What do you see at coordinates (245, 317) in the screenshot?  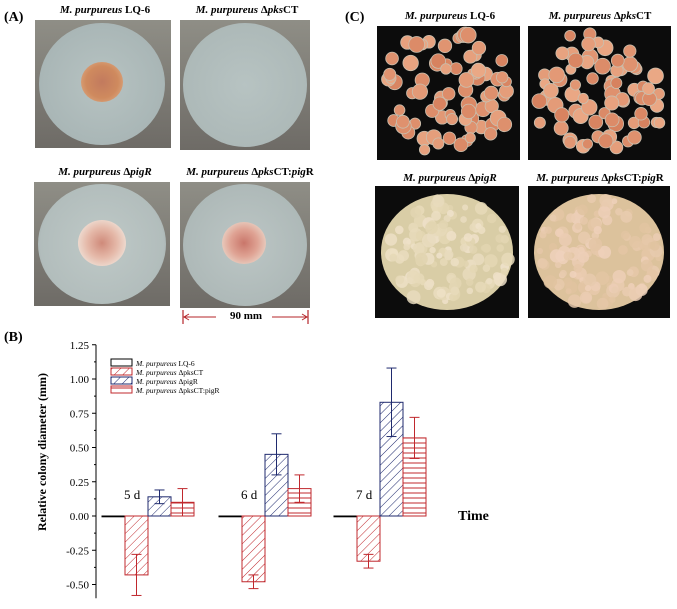 I see `scale-bar` at bounding box center [245, 317].